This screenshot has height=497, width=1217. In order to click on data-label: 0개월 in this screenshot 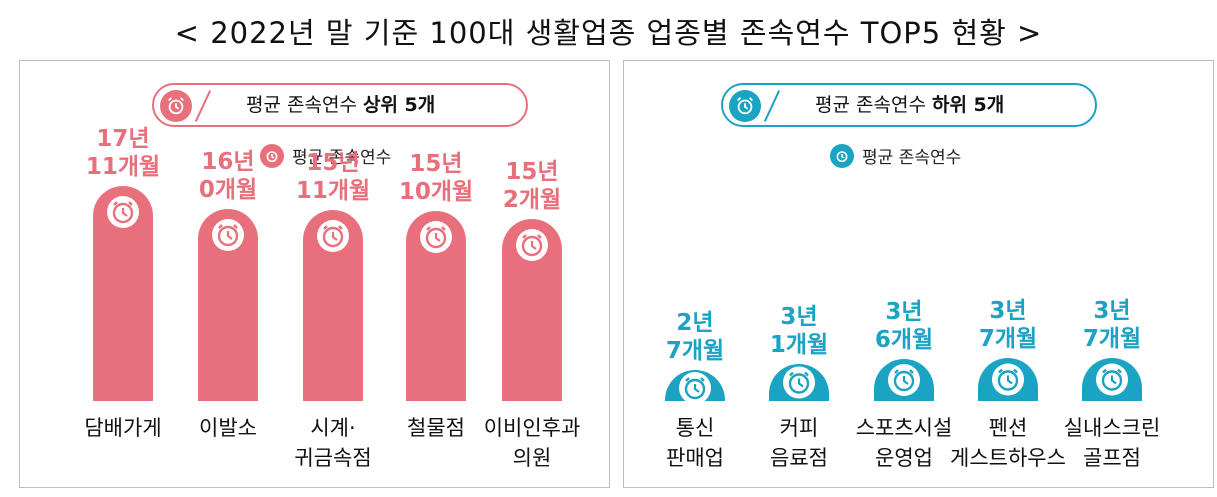, I will do `click(228, 190)`.